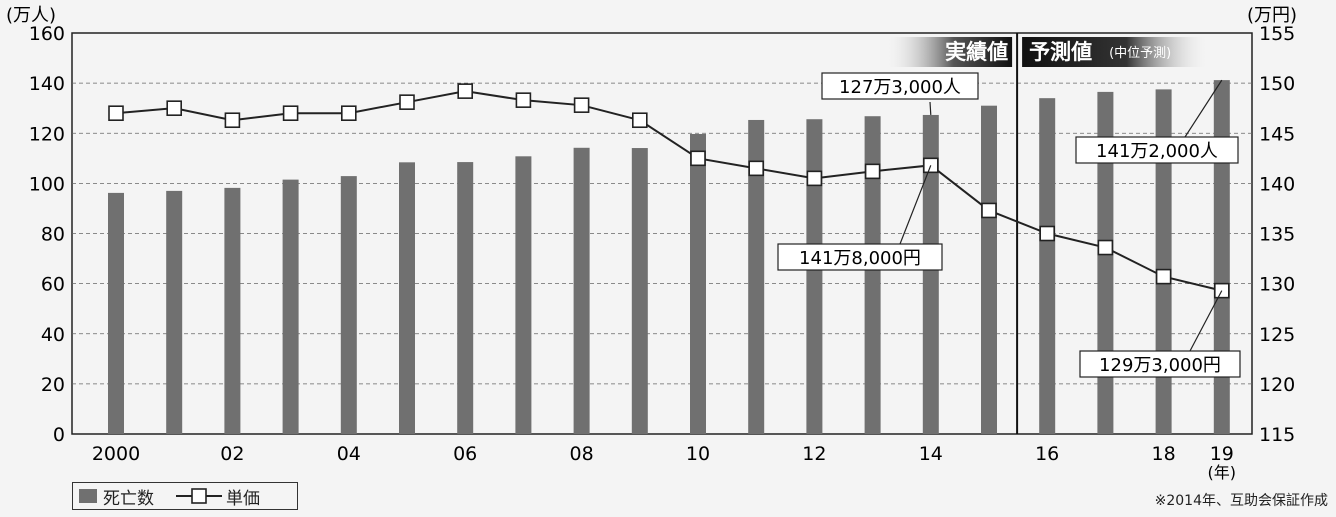  Describe the element at coordinates (232, 454) in the screenshot. I see `x-tick-label: 02` at that location.